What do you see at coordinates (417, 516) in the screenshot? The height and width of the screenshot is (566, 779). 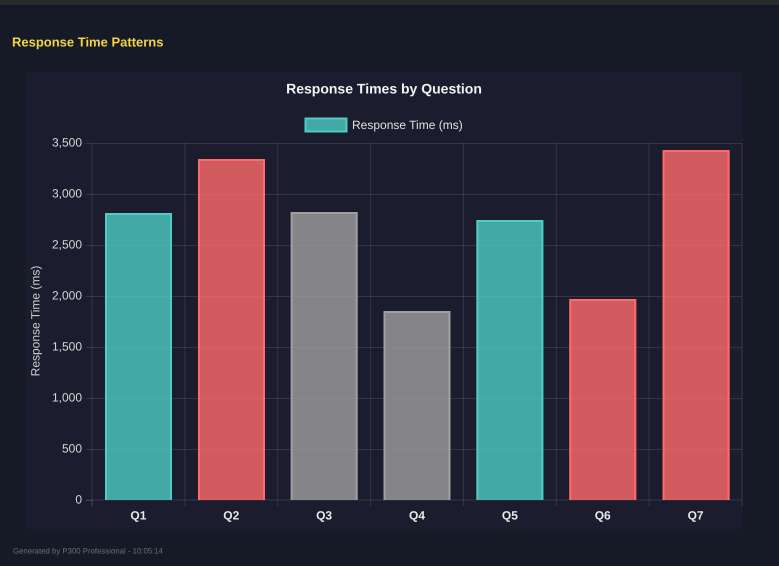 I see `svg-text: Q4` at bounding box center [417, 516].